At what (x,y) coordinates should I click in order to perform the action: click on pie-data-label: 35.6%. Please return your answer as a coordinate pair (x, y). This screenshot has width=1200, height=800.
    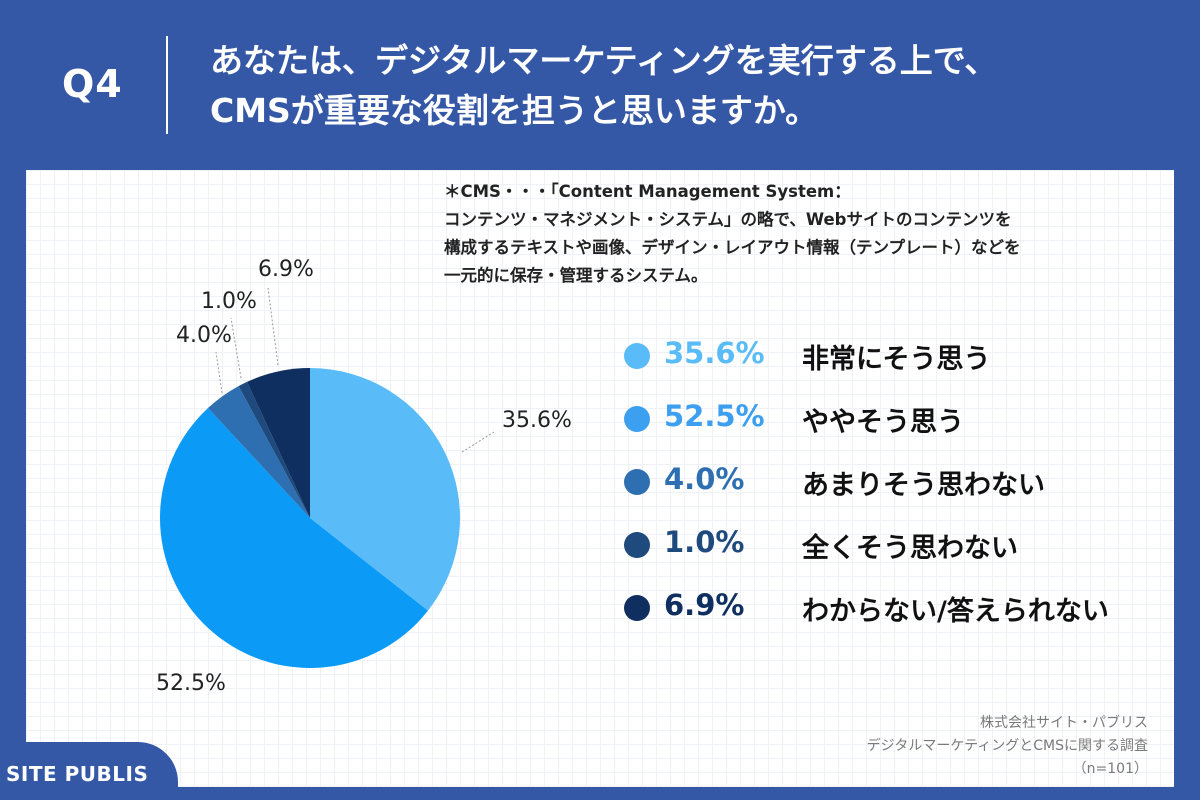
    Looking at the image, I should click on (537, 420).